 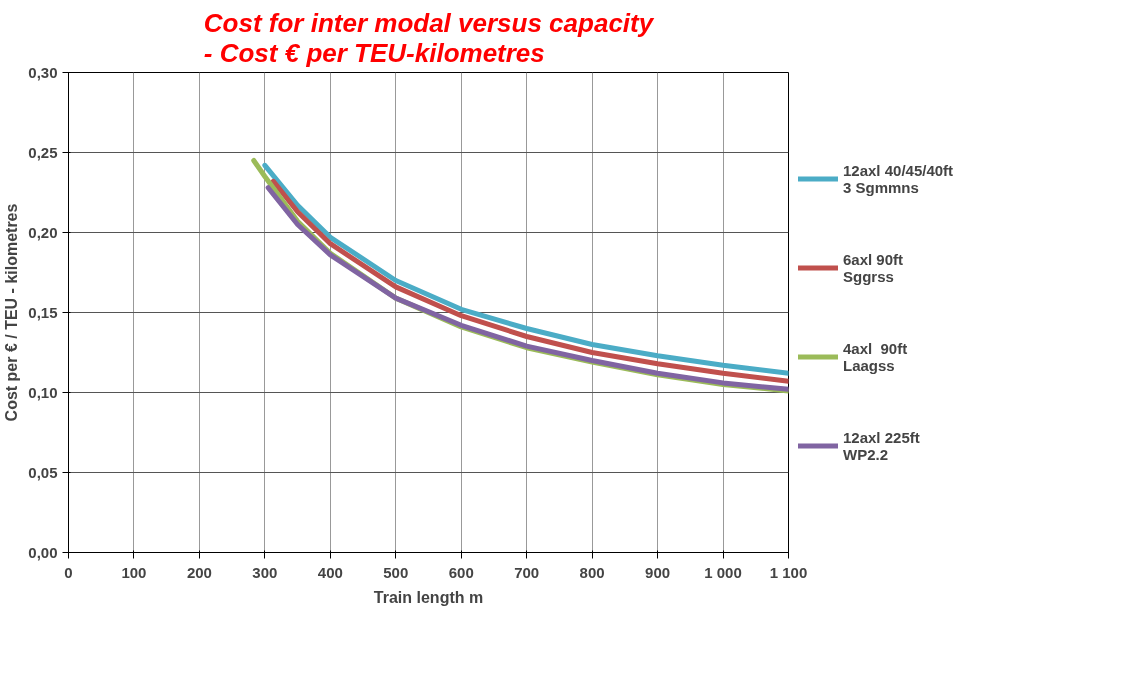 What do you see at coordinates (43, 392) in the screenshot?
I see `y-tick-label: 0,10` at bounding box center [43, 392].